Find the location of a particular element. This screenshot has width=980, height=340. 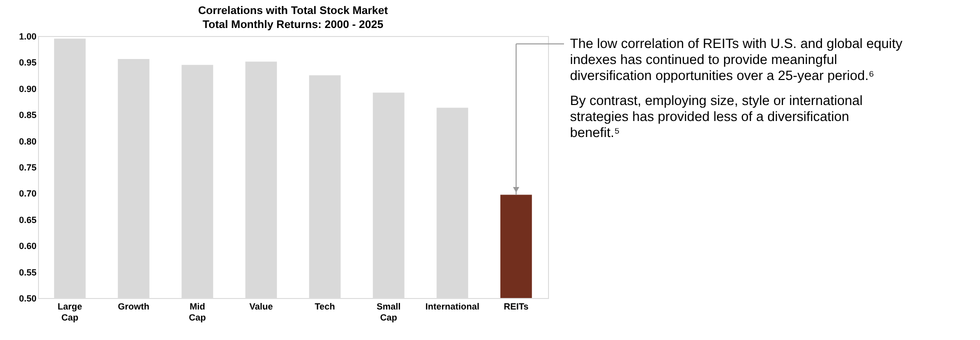

x-tick-label: REITs is located at coordinates (516, 307).